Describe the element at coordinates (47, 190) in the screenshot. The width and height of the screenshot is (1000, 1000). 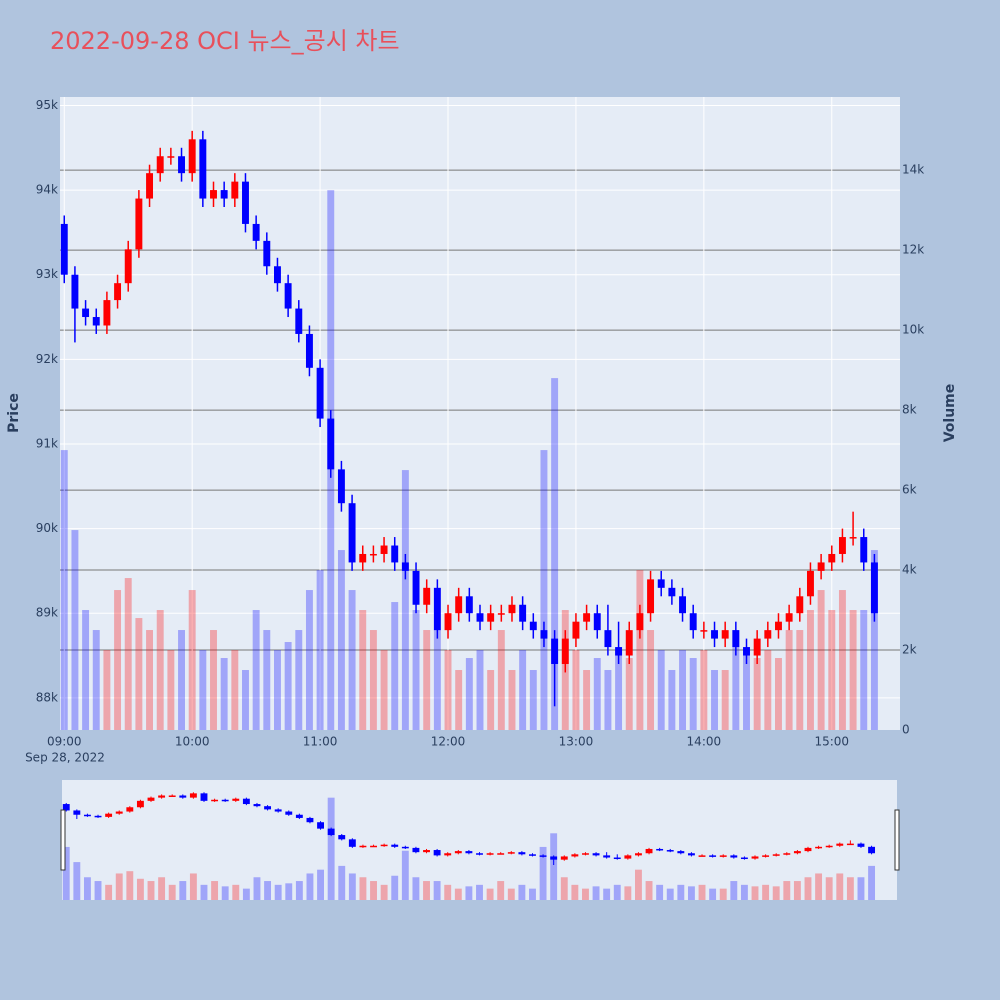
I see `y-tick-label: 94k` at that location.